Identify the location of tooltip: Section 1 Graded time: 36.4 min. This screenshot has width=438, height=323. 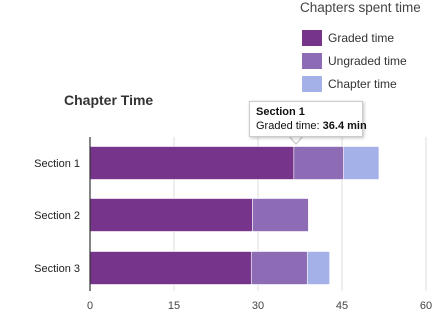
(308, 119).